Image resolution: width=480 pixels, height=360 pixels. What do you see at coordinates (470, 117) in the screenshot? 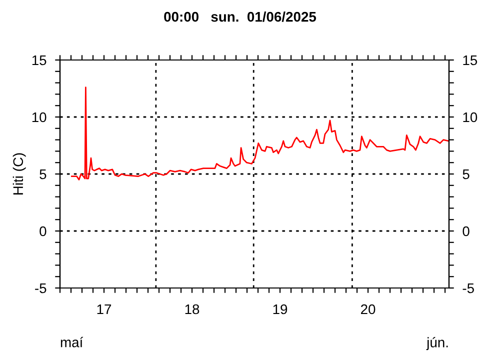
I see `y2-tick-label: 10` at bounding box center [470, 117].